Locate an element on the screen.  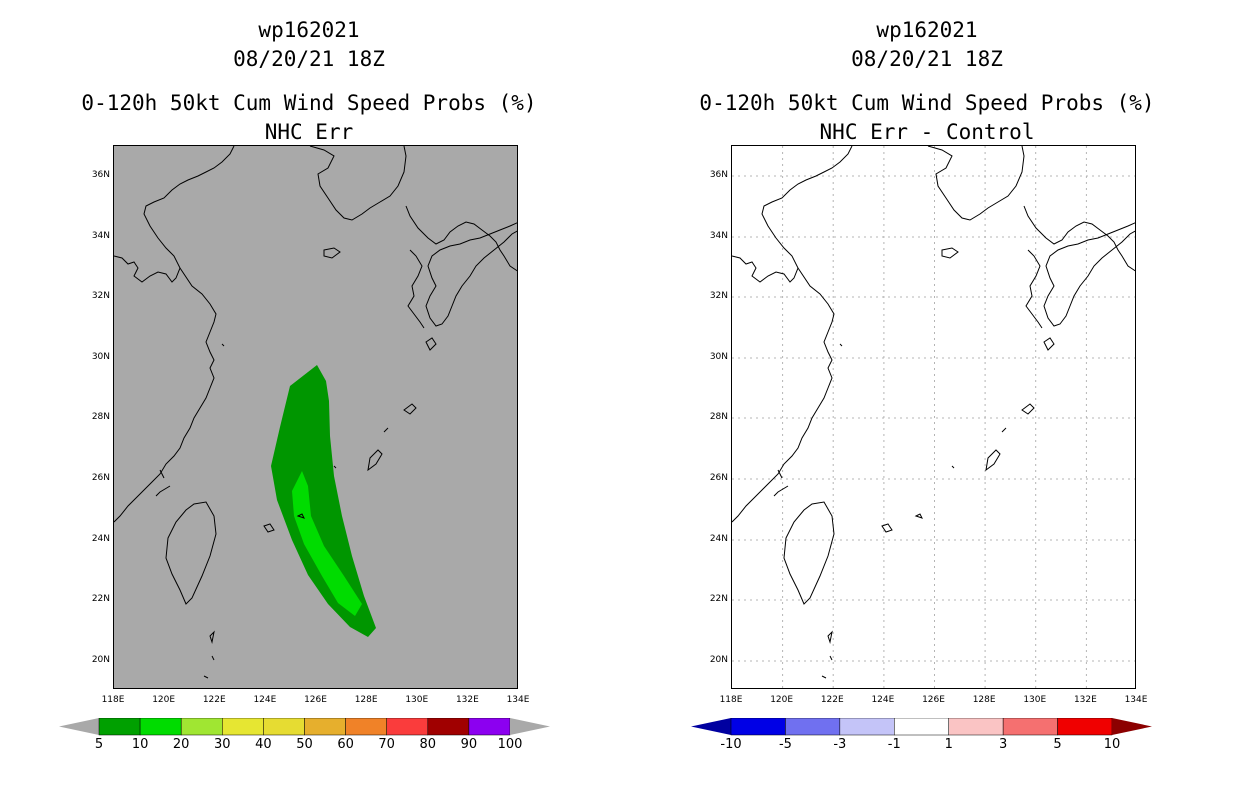
colorbar-label: -3 is located at coordinates (840, 744).